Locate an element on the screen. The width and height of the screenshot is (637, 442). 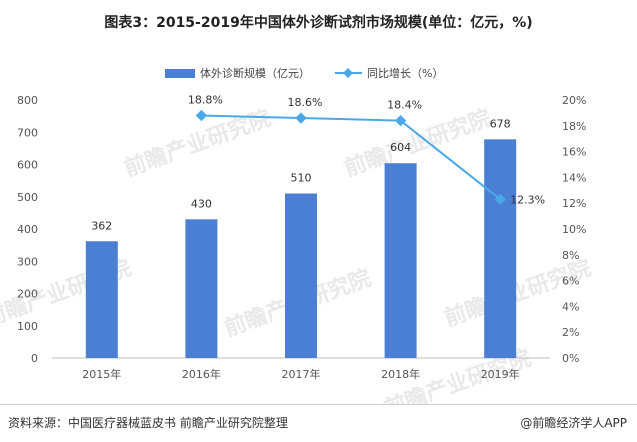
y-left-tick-label: 200 is located at coordinates (27, 294).